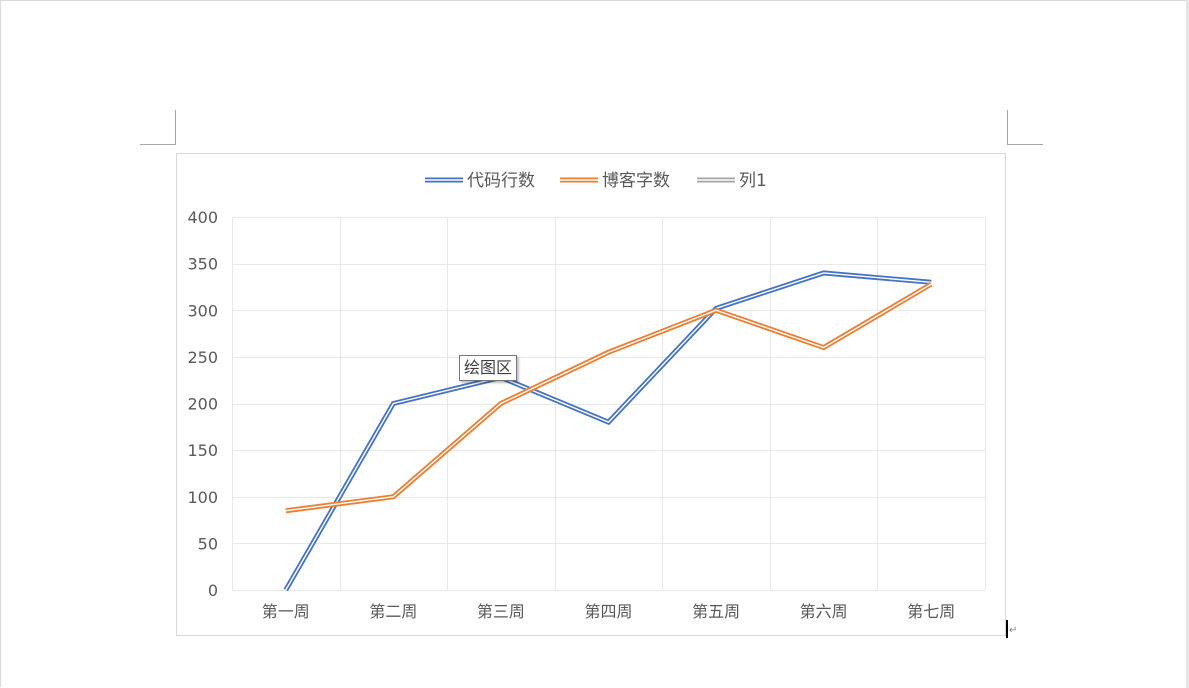  Describe the element at coordinates (202, 497) in the screenshot. I see `y-tick-label-2: 100` at that location.